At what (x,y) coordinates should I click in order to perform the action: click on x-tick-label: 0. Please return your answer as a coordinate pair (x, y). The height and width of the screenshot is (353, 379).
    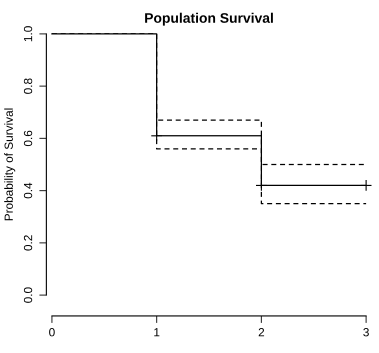
    Looking at the image, I should click on (52, 332).